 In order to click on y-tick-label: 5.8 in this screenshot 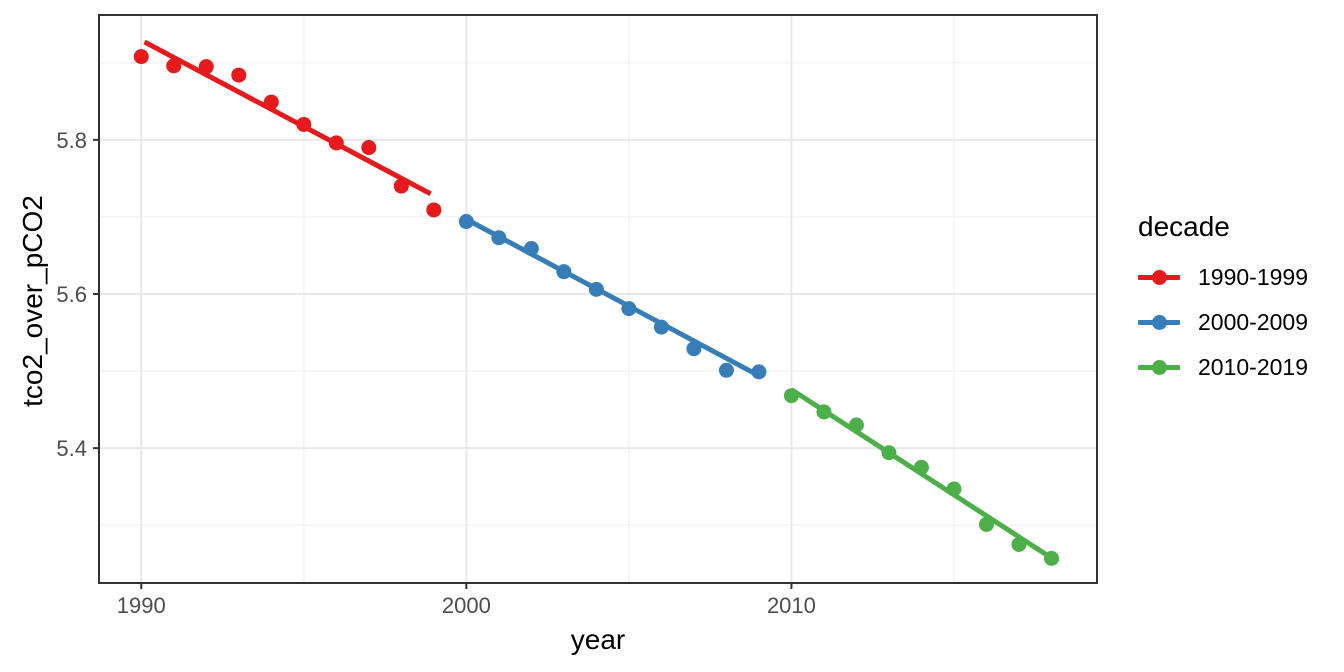, I will do `click(71, 140)`.